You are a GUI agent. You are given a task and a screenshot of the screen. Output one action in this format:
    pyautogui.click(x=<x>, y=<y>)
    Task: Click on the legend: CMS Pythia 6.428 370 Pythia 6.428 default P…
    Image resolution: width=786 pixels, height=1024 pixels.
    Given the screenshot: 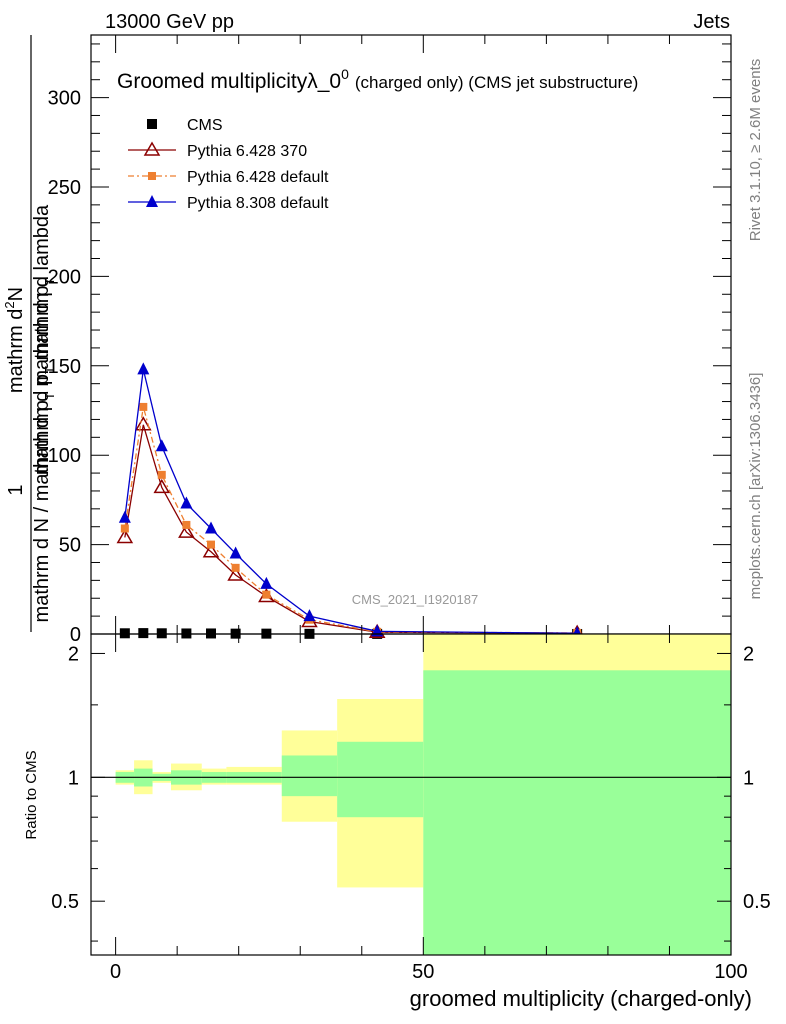 What is the action you would take?
    pyautogui.click(x=228, y=164)
    